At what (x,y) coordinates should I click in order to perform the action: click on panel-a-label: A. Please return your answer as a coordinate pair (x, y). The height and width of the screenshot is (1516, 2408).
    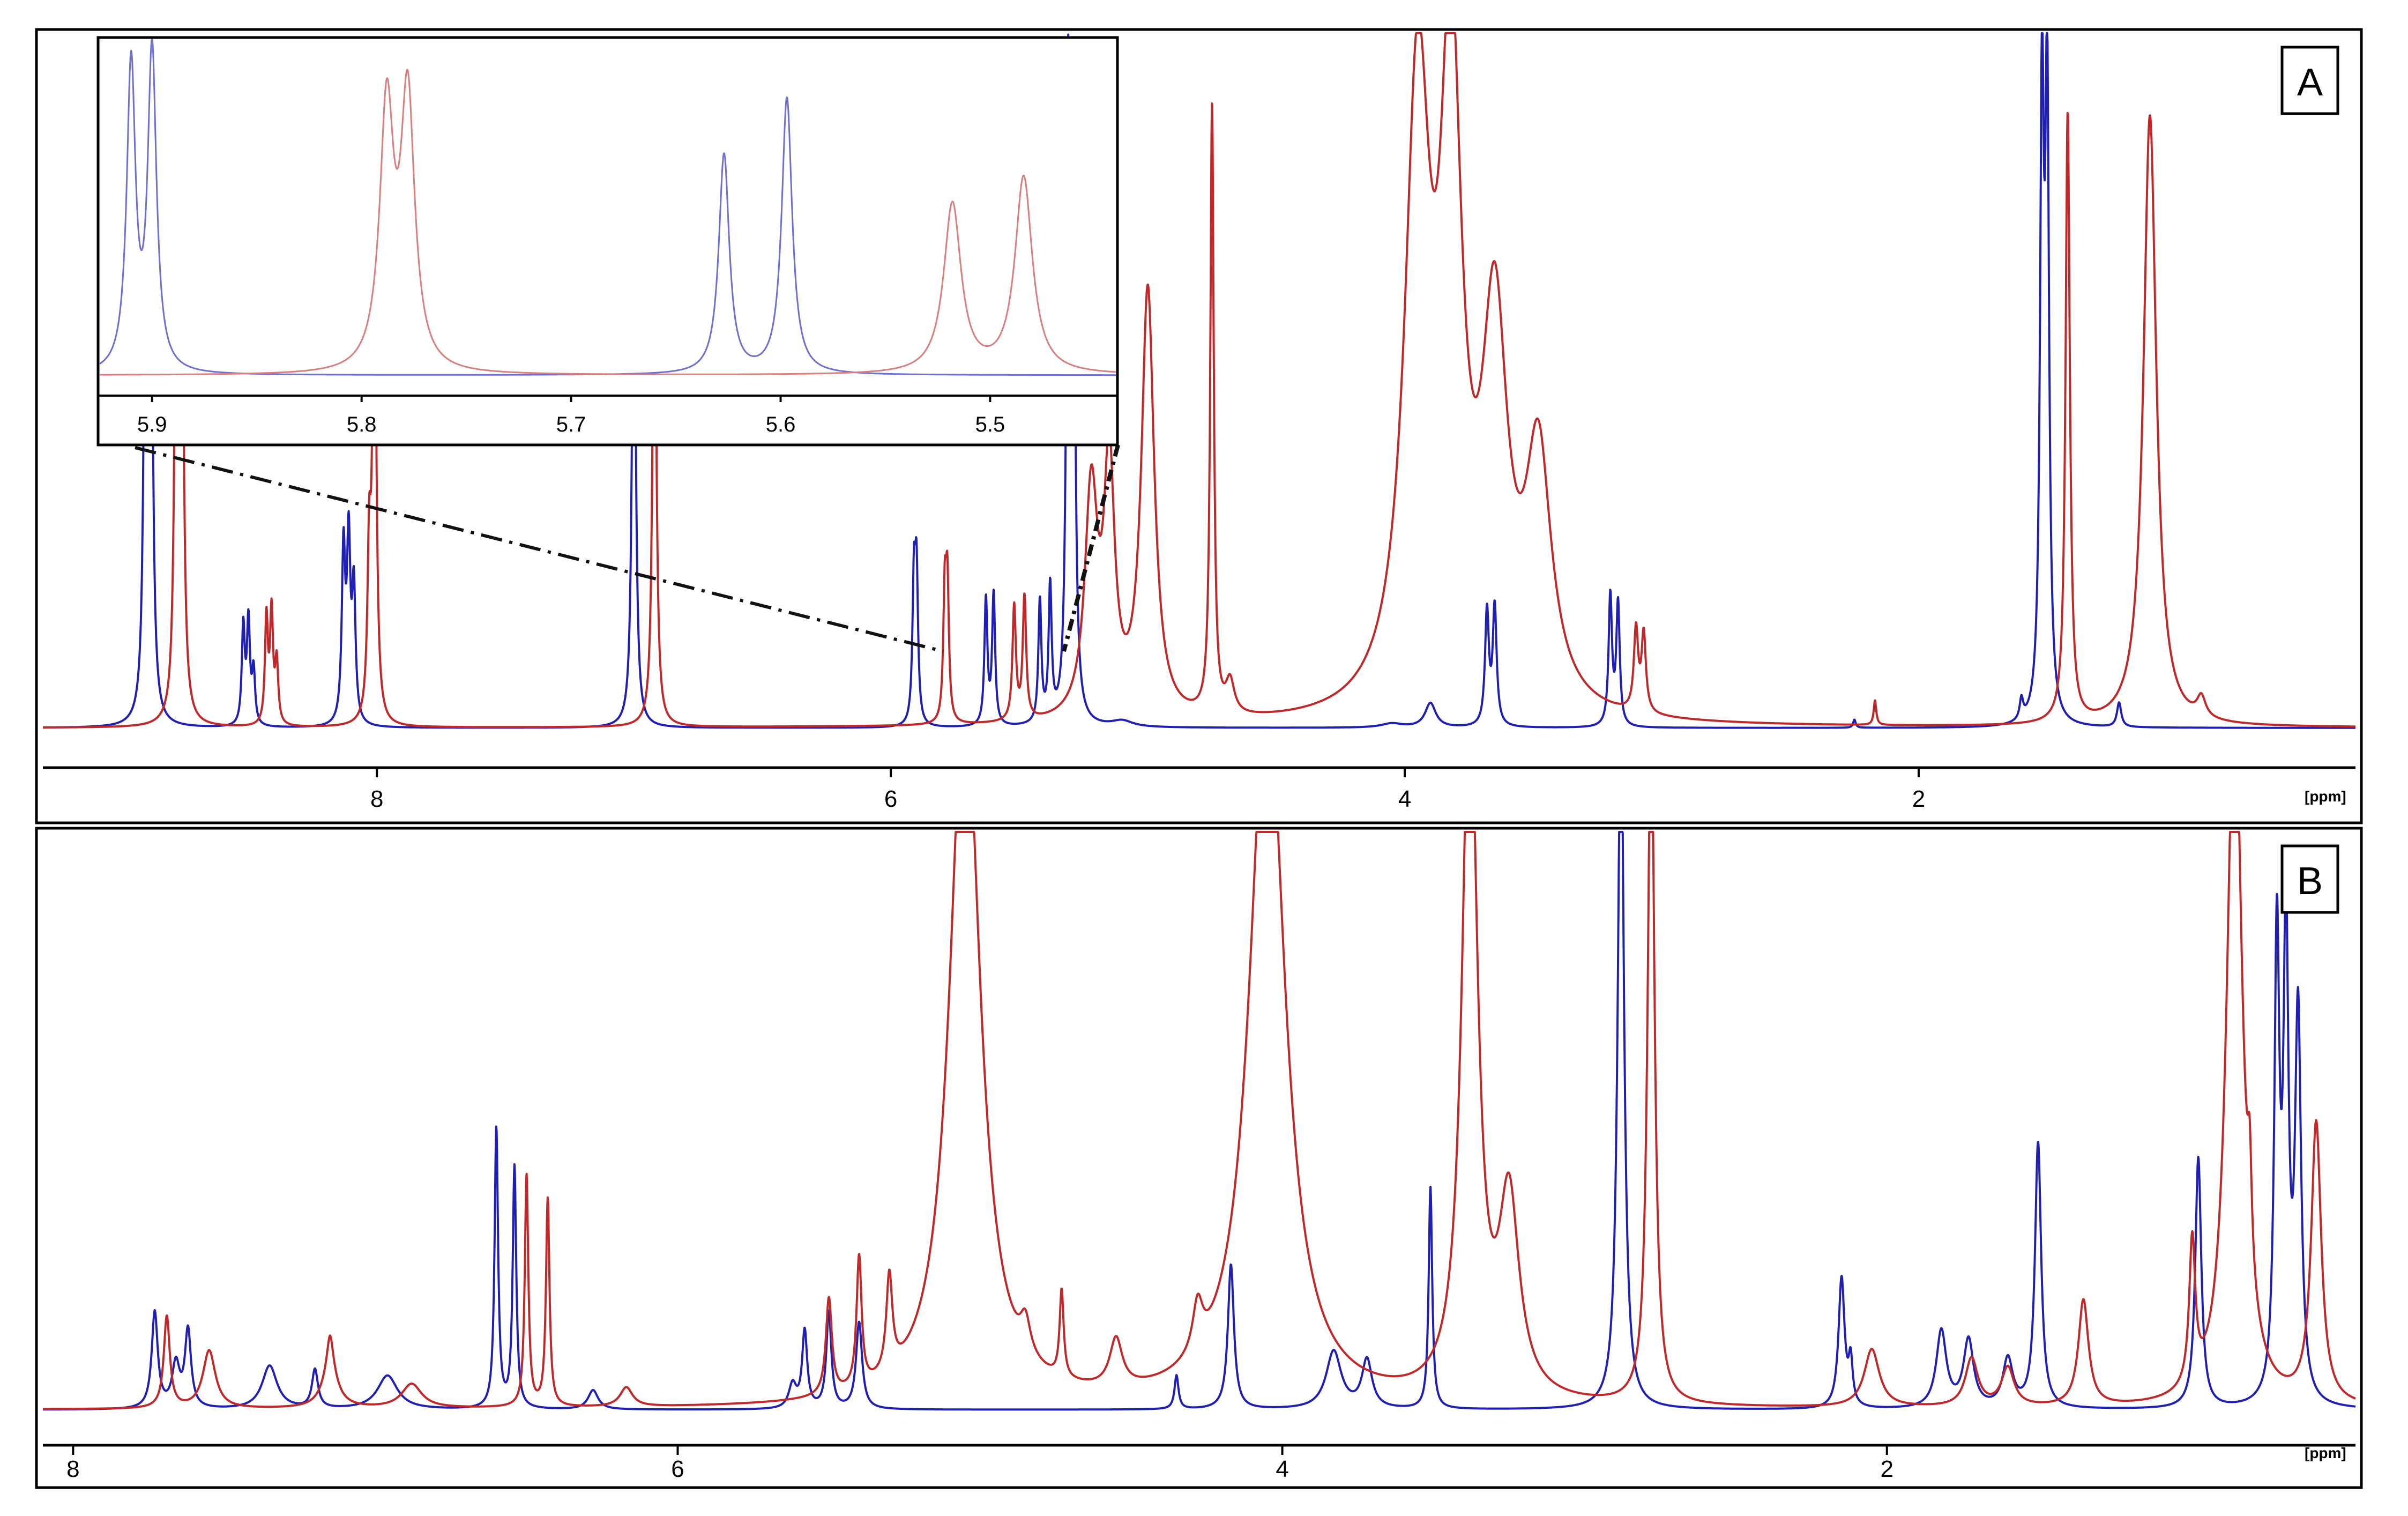
    Looking at the image, I should click on (2310, 82).